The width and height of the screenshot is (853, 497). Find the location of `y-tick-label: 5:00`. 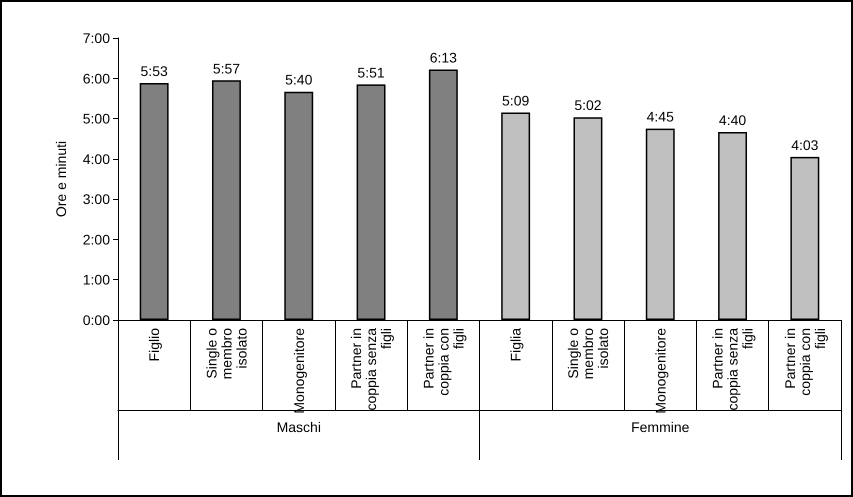

y-tick-label: 5:00 is located at coordinates (96, 118).